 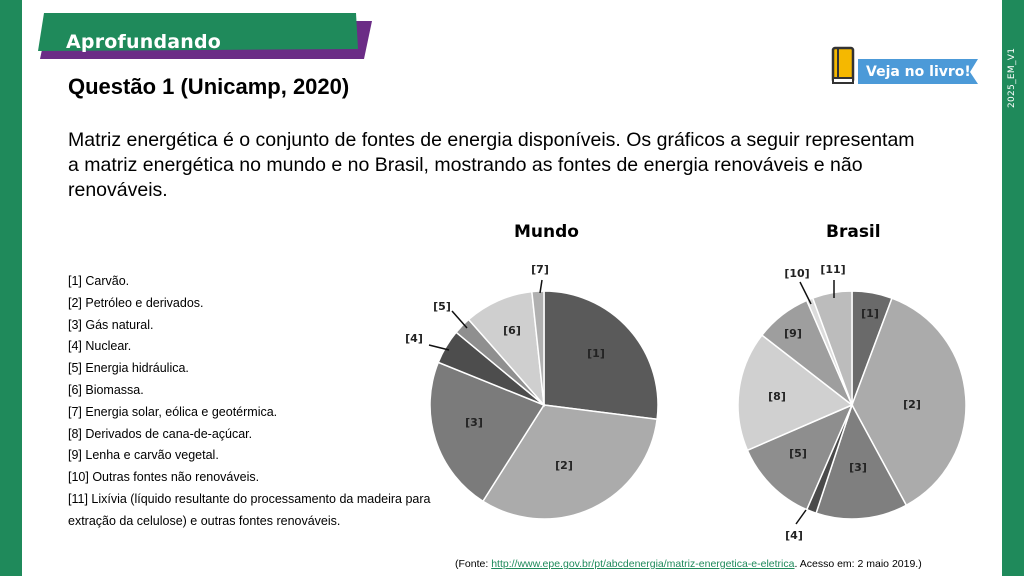 I want to click on slice-label: [11], so click(x=832, y=269).